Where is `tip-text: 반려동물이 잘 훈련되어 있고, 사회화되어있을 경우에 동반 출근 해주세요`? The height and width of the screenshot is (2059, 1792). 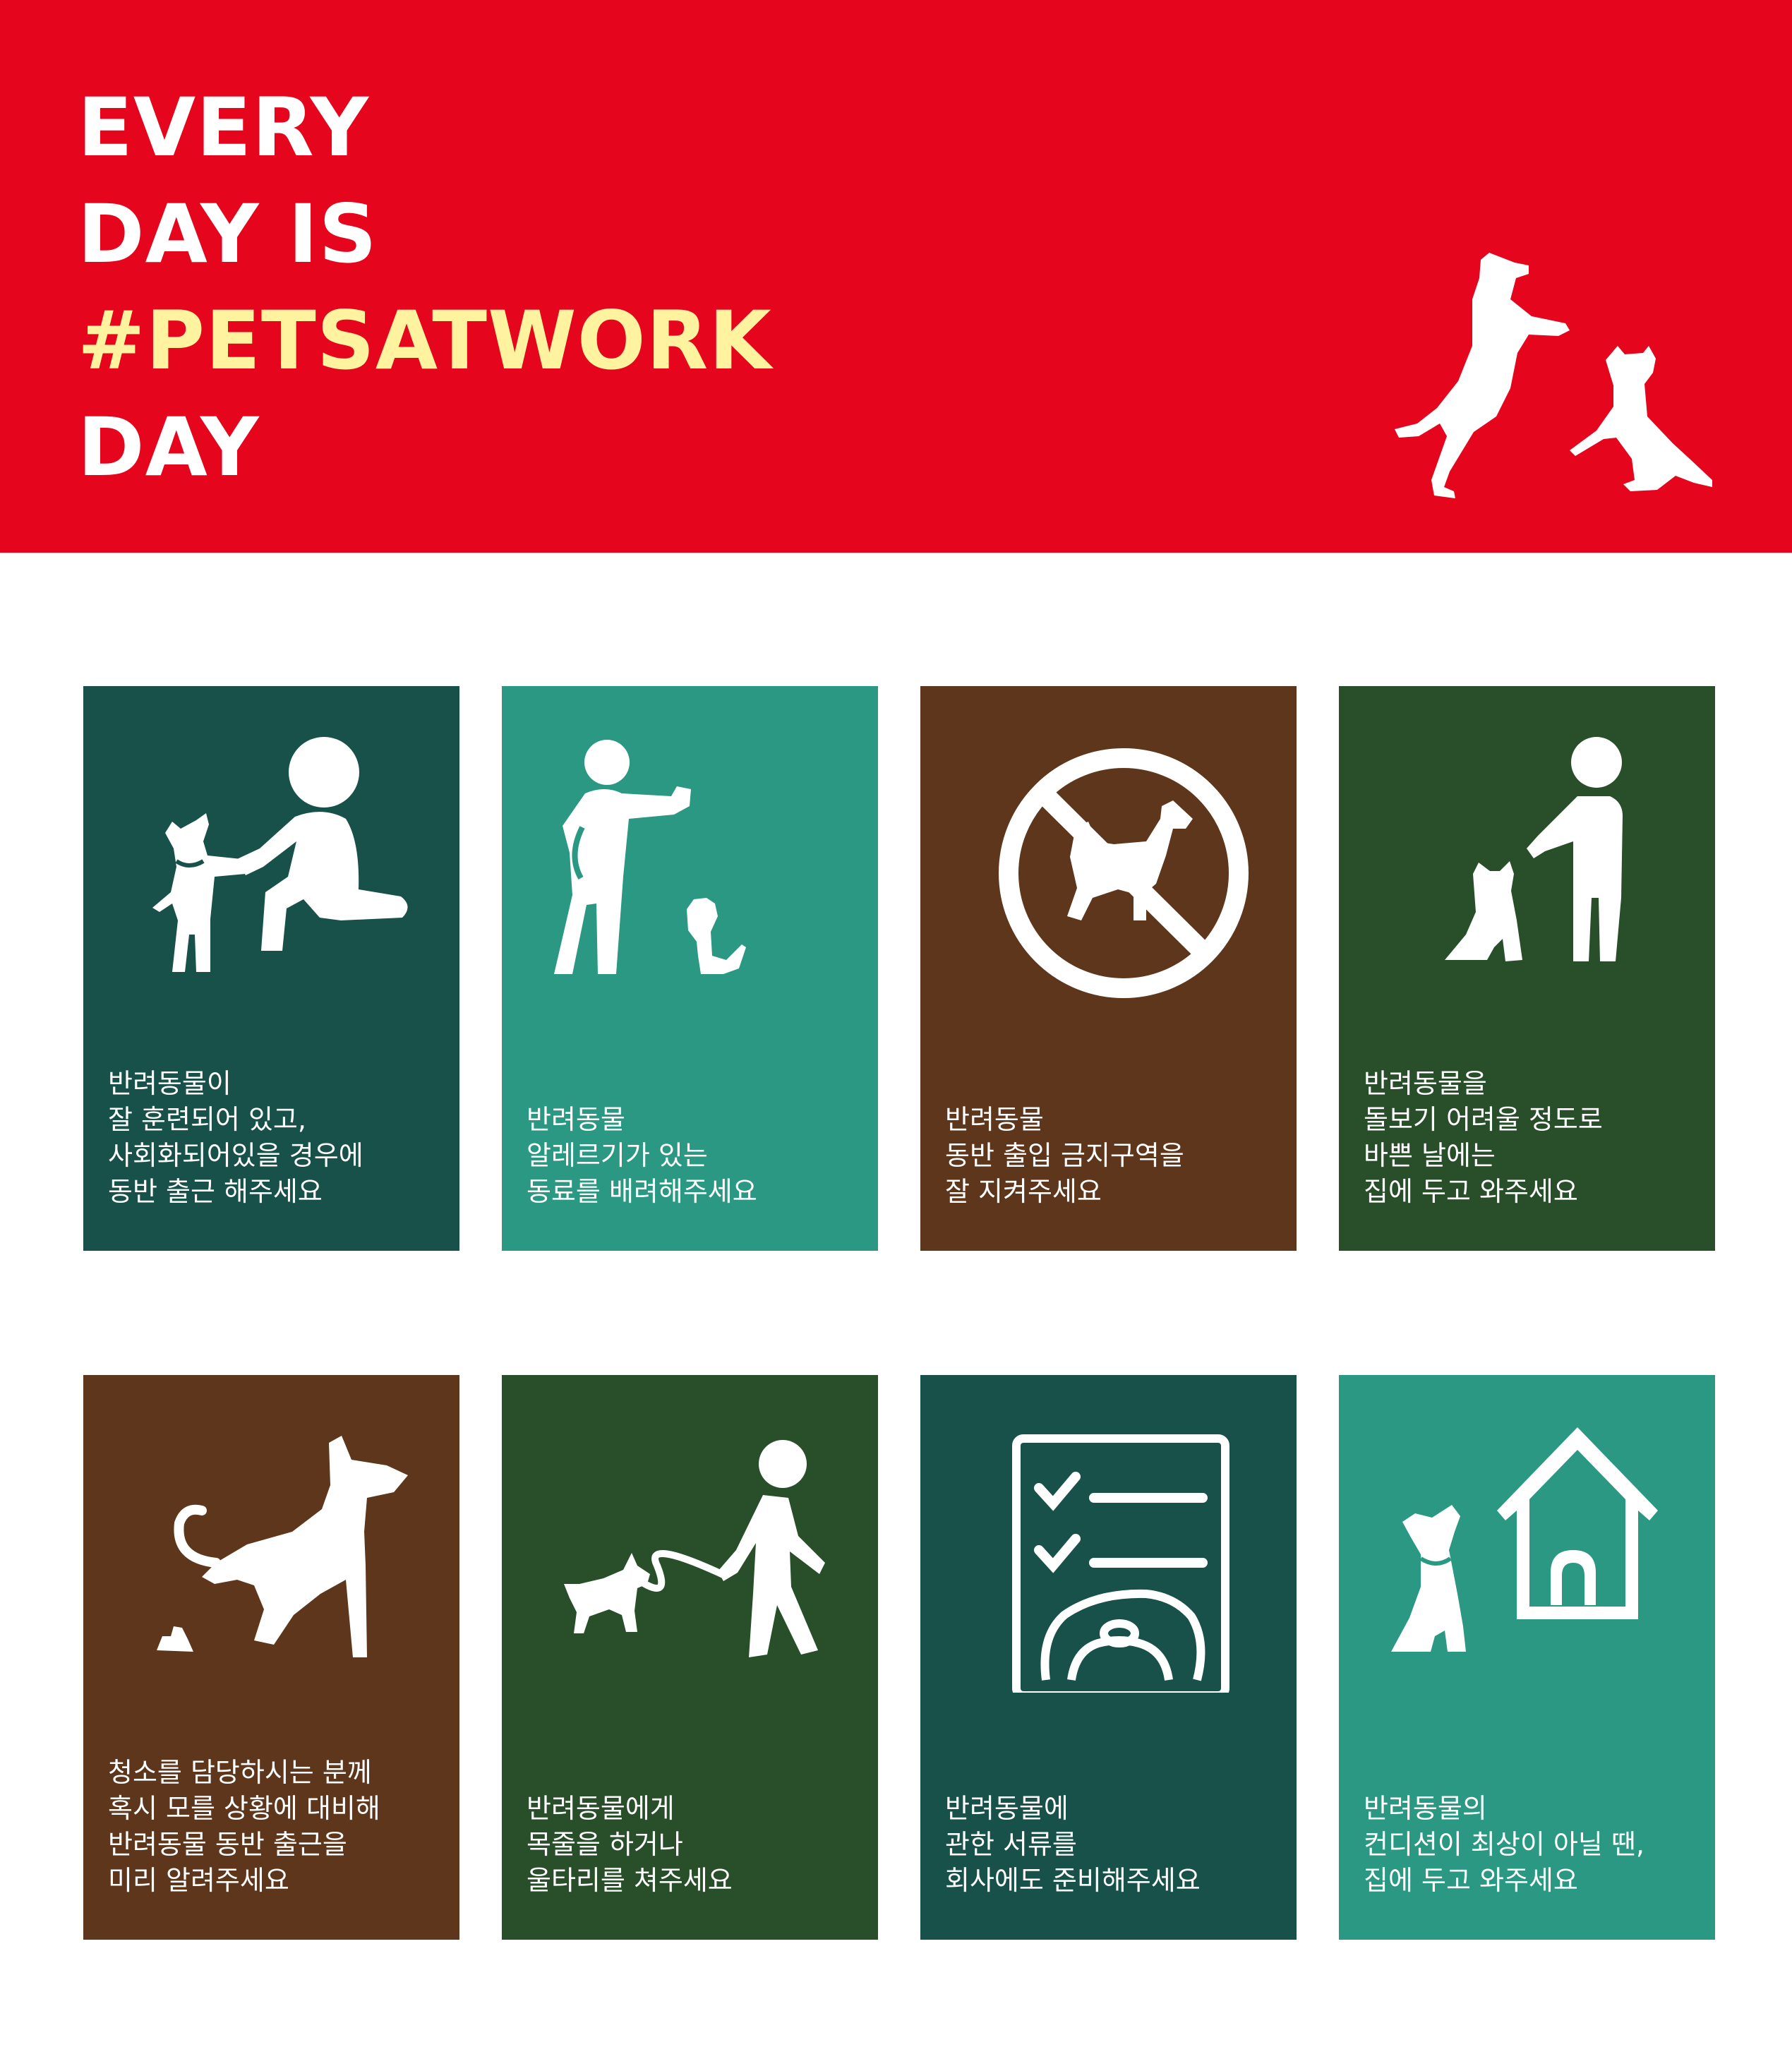 tip-text: 반려동물이 잘 훈련되어 있고, 사회화되어있을 경우에 동반 출근 해주세요 is located at coordinates (236, 1137).